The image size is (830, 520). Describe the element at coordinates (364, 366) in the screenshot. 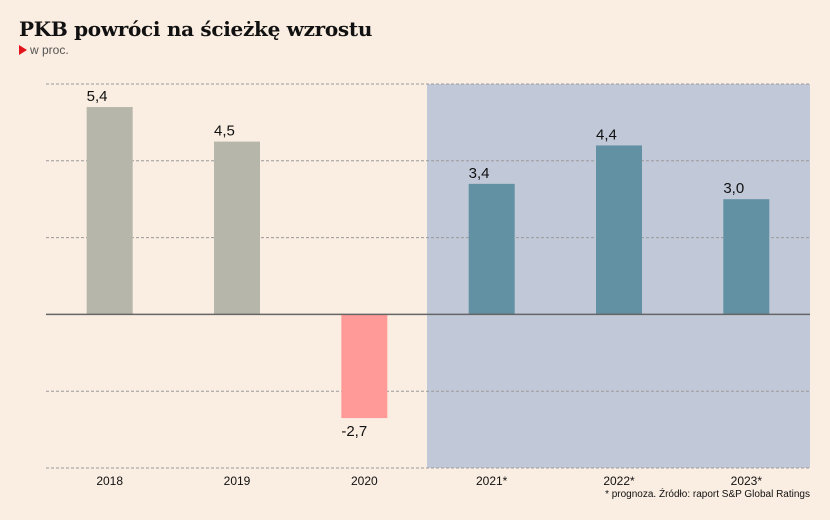

I see `bar-2020` at that location.